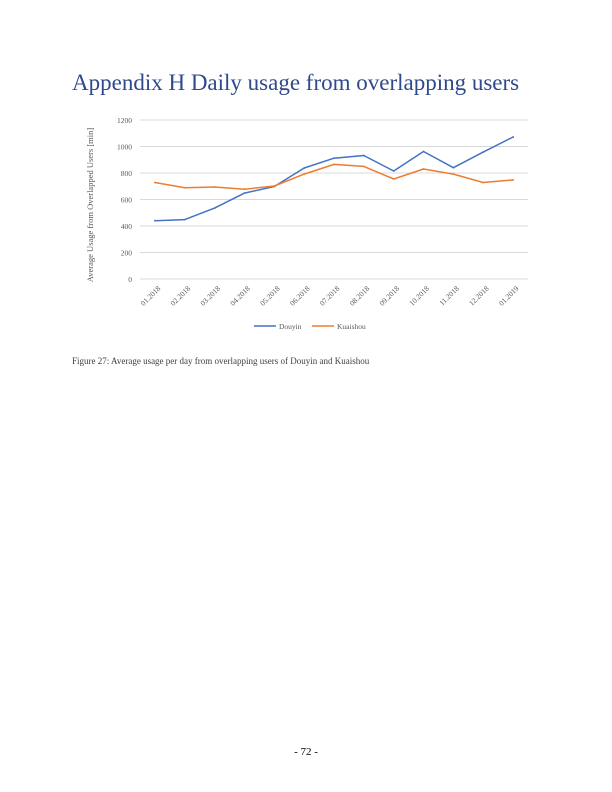 The height and width of the screenshot is (792, 612). Describe the element at coordinates (351, 326) in the screenshot. I see `legend-label-kuaishou: Kuaishou` at that location.